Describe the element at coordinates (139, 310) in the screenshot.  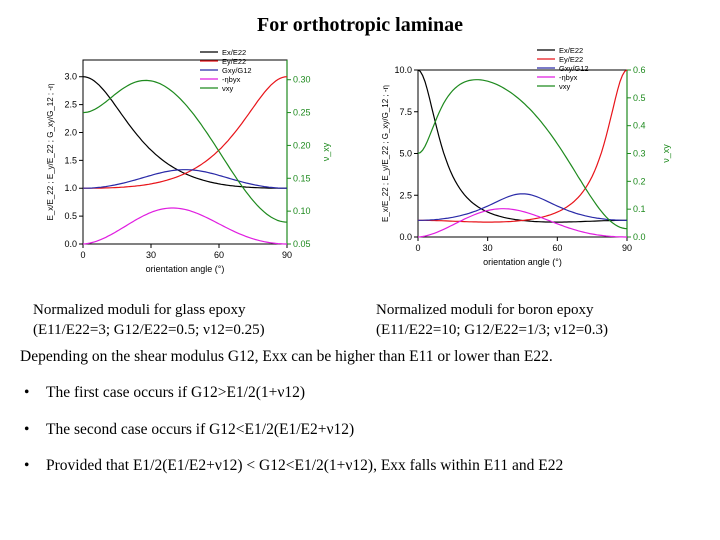
I see `glass-epoxy-caption-line1: Normalized moduli for glass epoxy` at that location.